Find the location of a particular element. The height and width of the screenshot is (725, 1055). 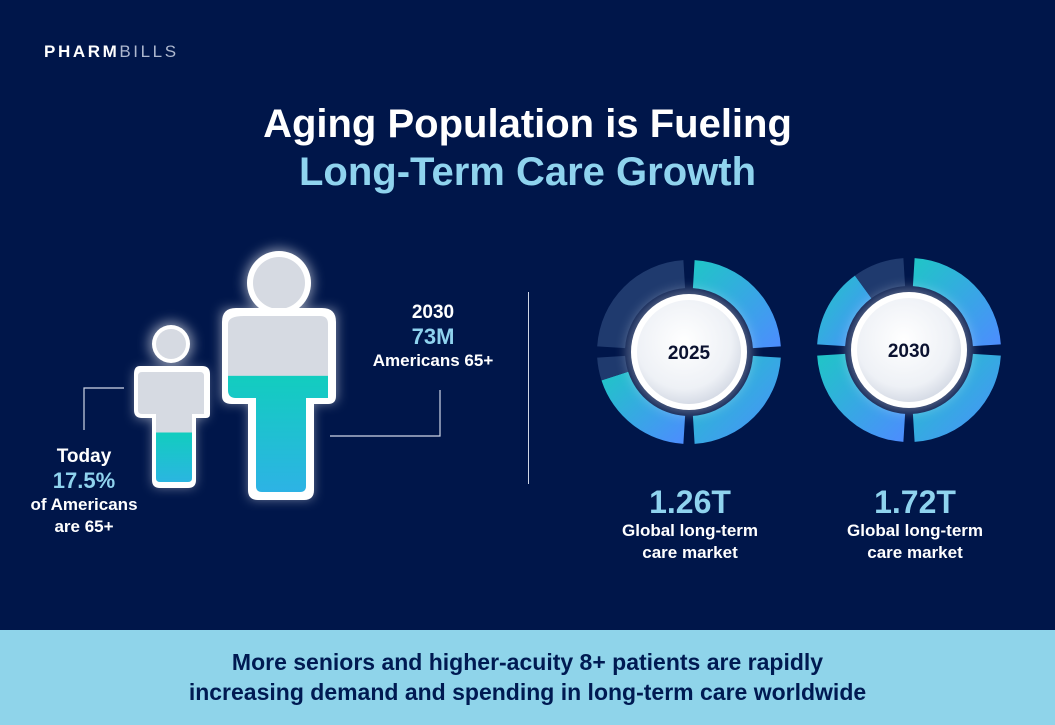

market-2025-year: 2025 is located at coordinates (689, 353).